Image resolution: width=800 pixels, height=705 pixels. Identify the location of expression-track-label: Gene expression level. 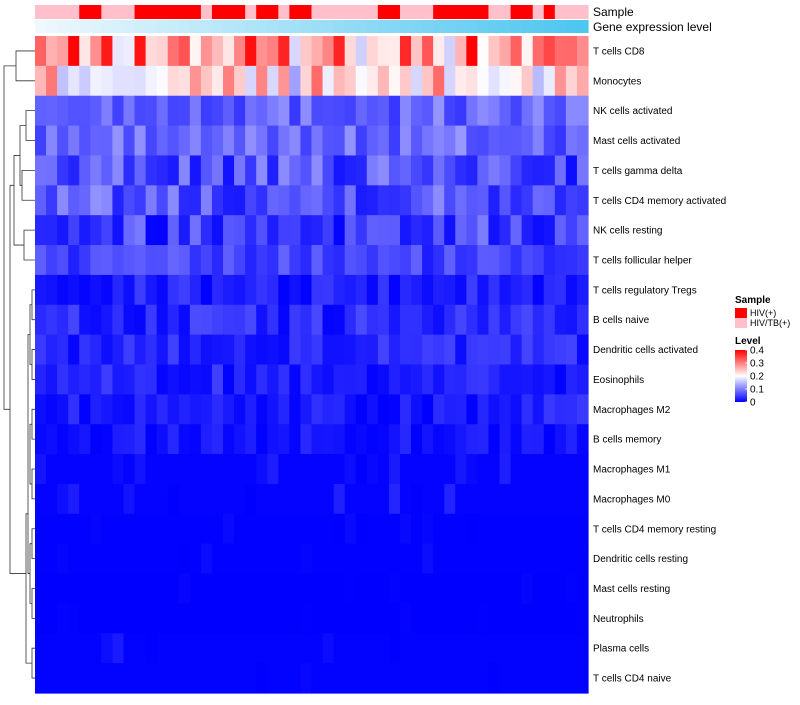
(652, 27).